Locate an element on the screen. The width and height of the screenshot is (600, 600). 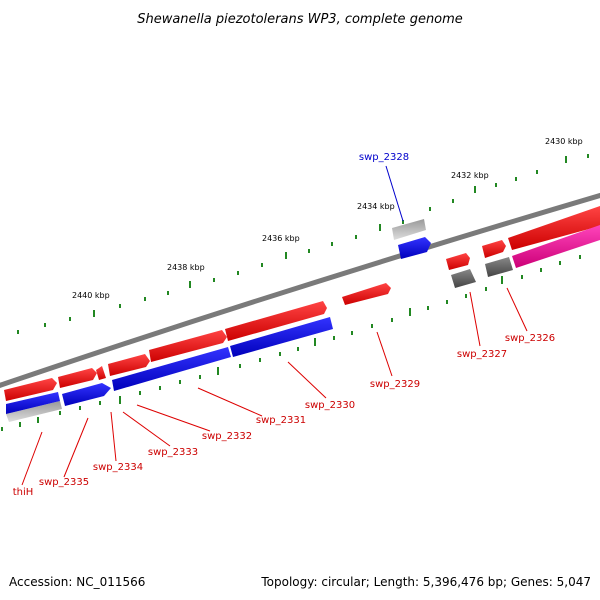
tick-label-2438: 2438 kbp is located at coordinates (186, 267).